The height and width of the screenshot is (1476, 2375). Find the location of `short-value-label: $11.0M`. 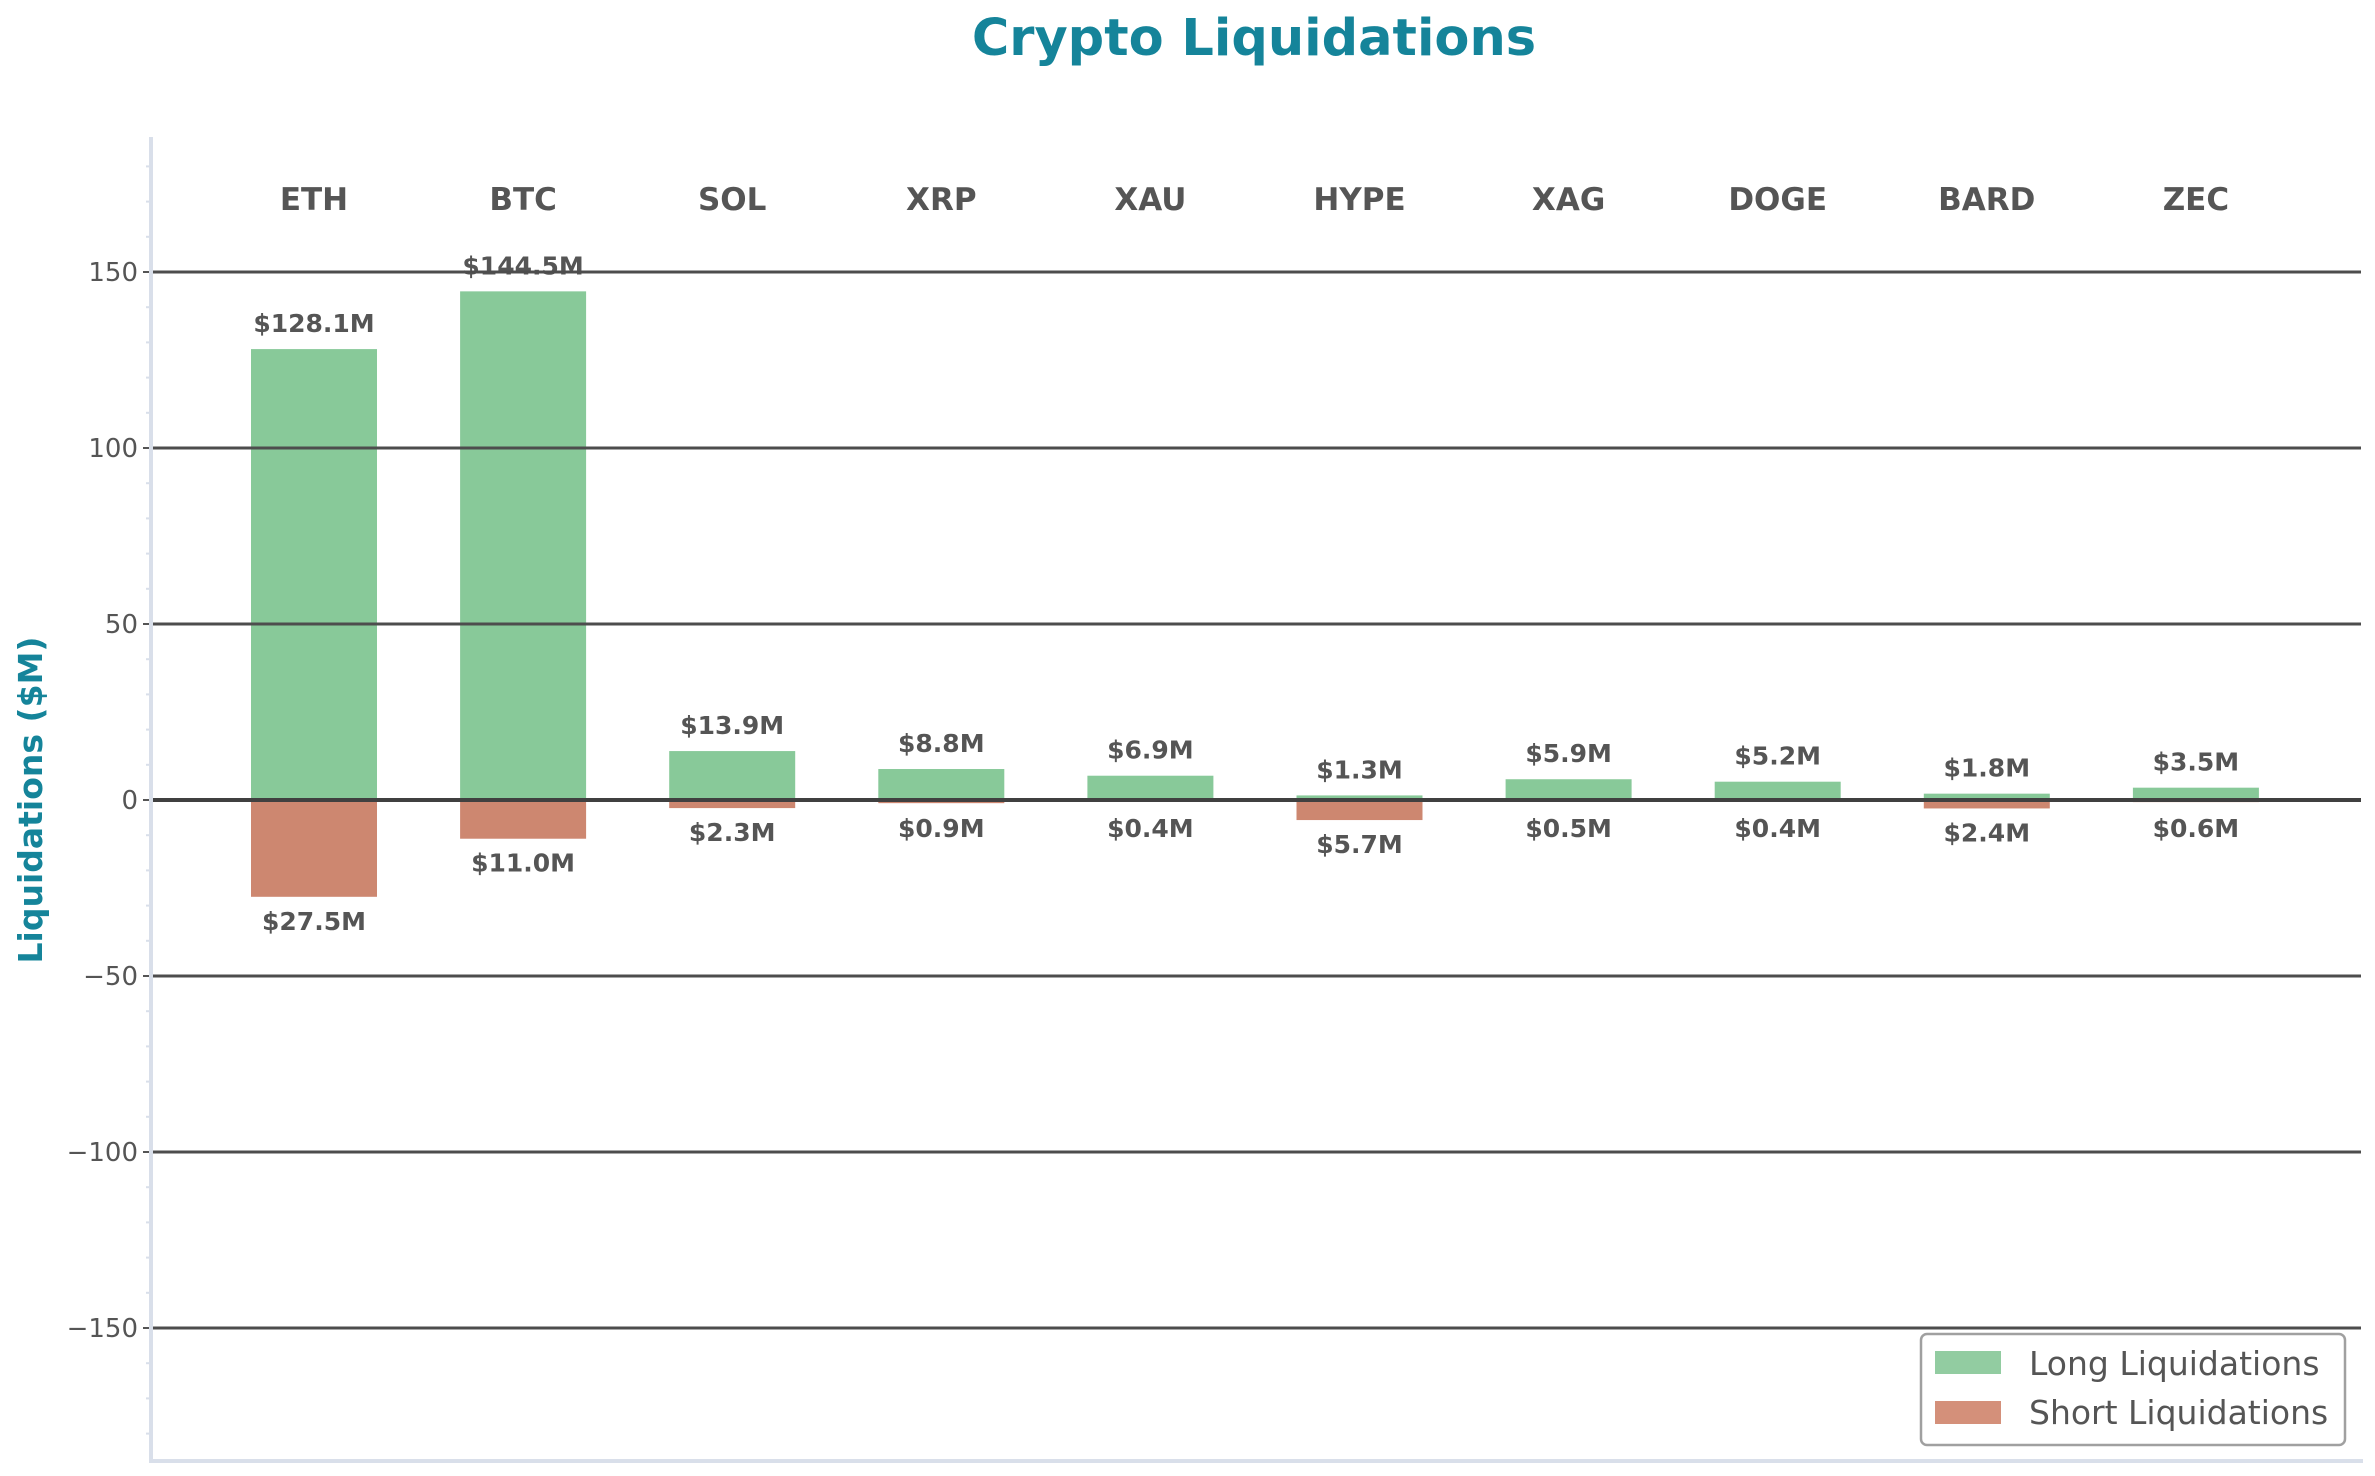

short-value-label: $11.0M is located at coordinates (523, 863).